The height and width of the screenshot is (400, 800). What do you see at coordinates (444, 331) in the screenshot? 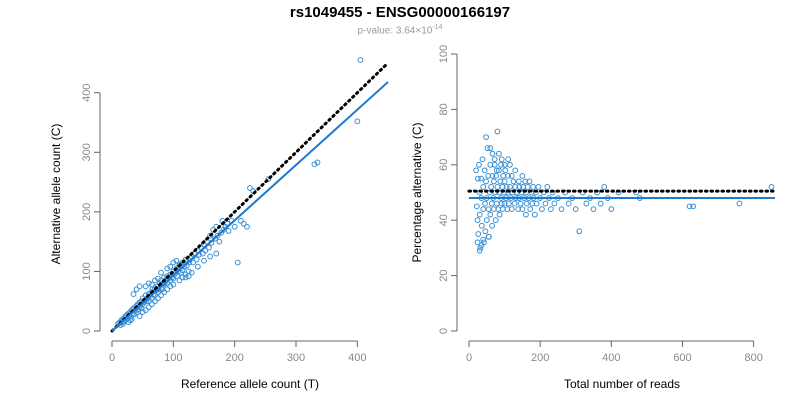
I see `right-y-tick-label: 0` at bounding box center [444, 331].